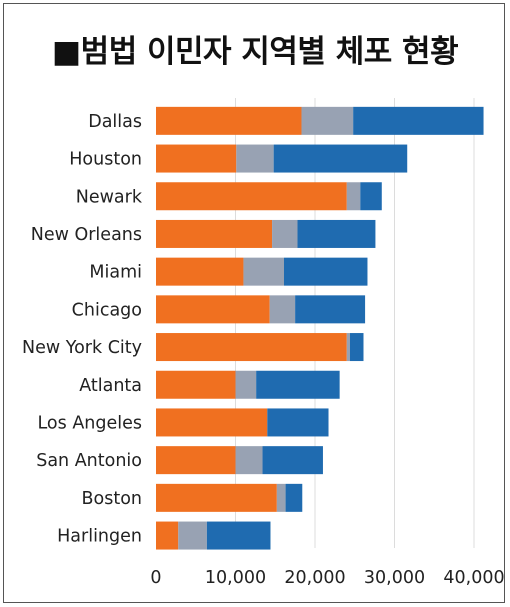 This screenshot has width=510, height=607. What do you see at coordinates (394, 578) in the screenshot?
I see `x-tick-label: 30,000` at bounding box center [394, 578].